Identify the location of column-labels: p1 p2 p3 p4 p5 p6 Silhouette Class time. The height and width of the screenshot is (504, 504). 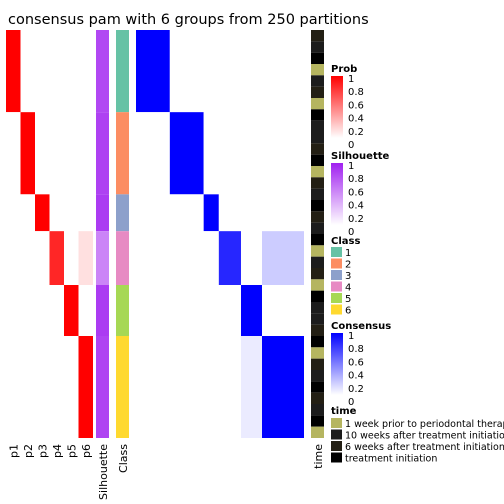
(166, 472).